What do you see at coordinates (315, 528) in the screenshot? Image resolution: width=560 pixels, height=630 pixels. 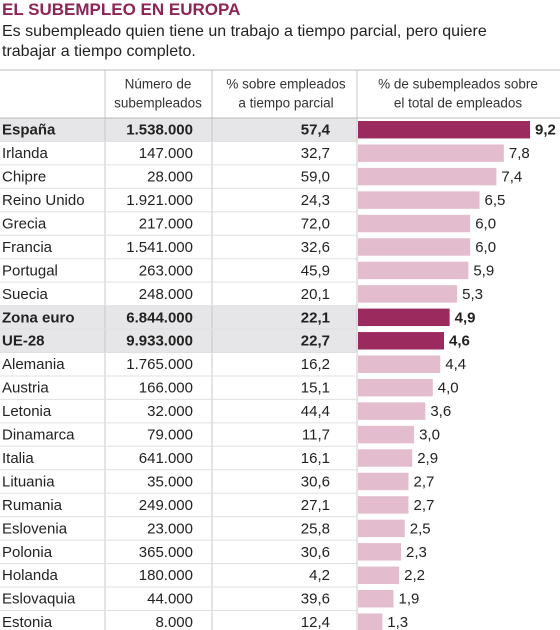 I see `pct: 25,8` at bounding box center [315, 528].